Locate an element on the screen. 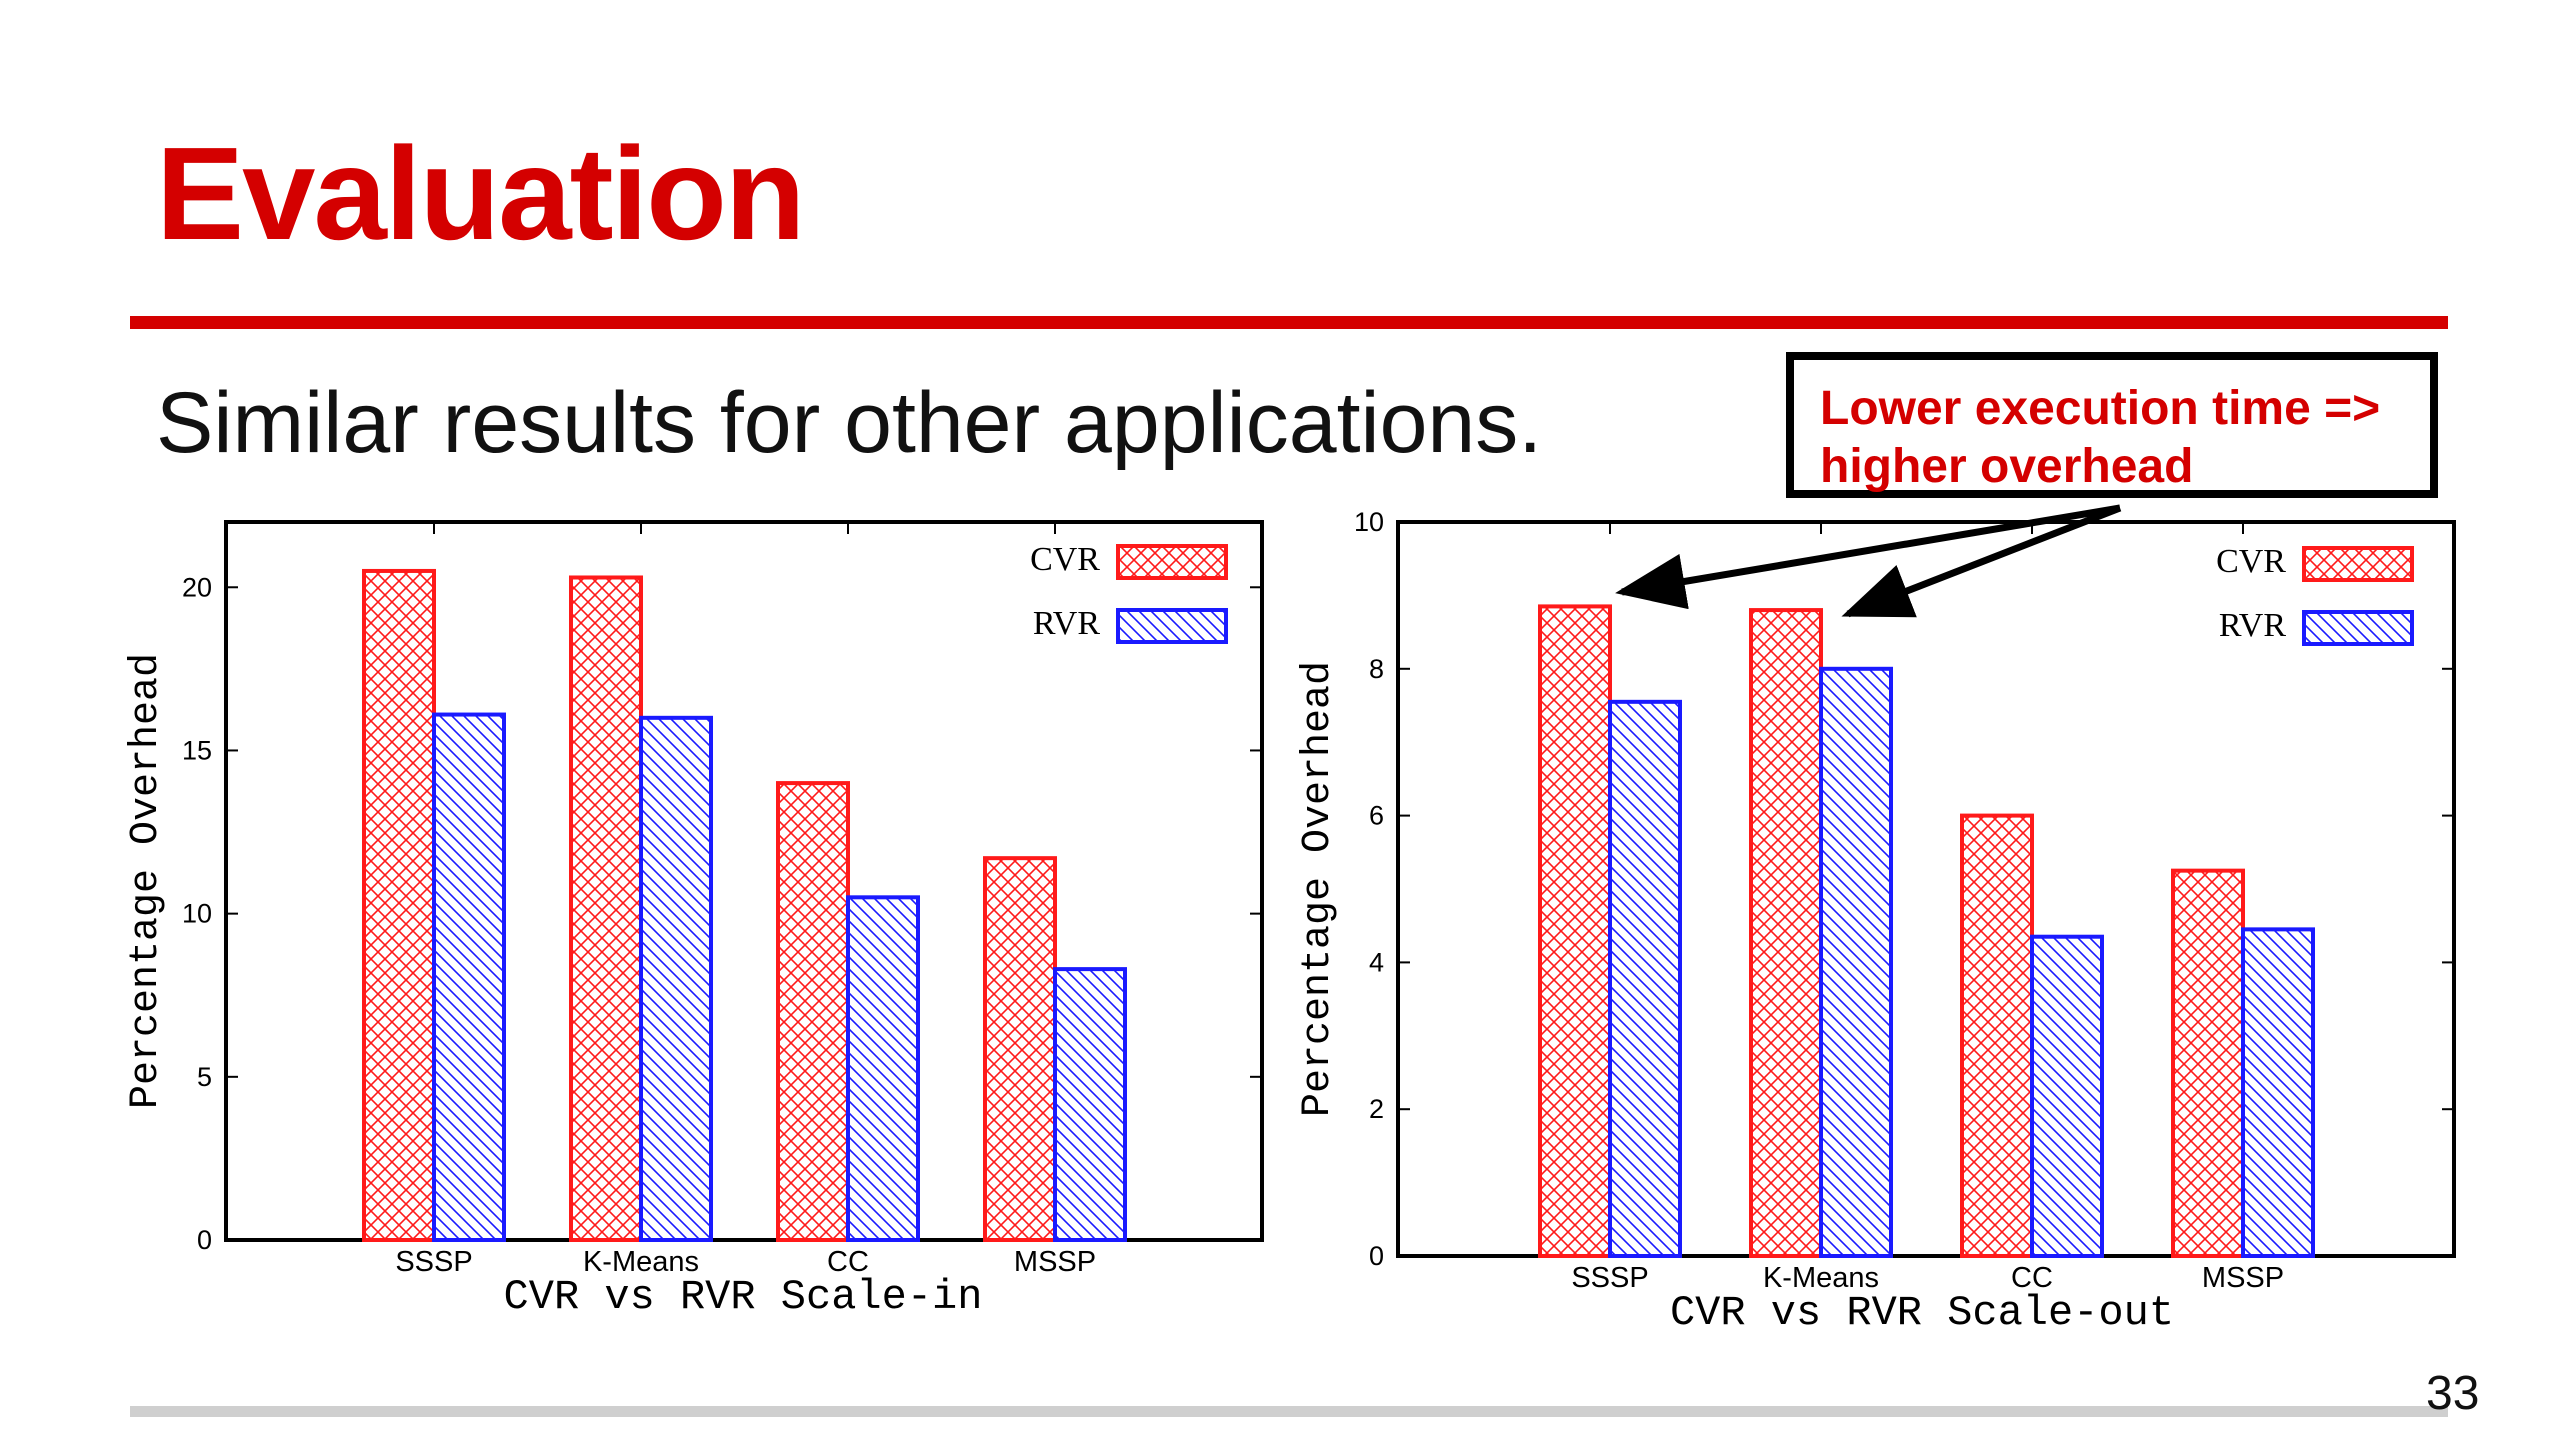 This screenshot has width=2560, height=1440. y-tick-label: 20 is located at coordinates (197, 587).